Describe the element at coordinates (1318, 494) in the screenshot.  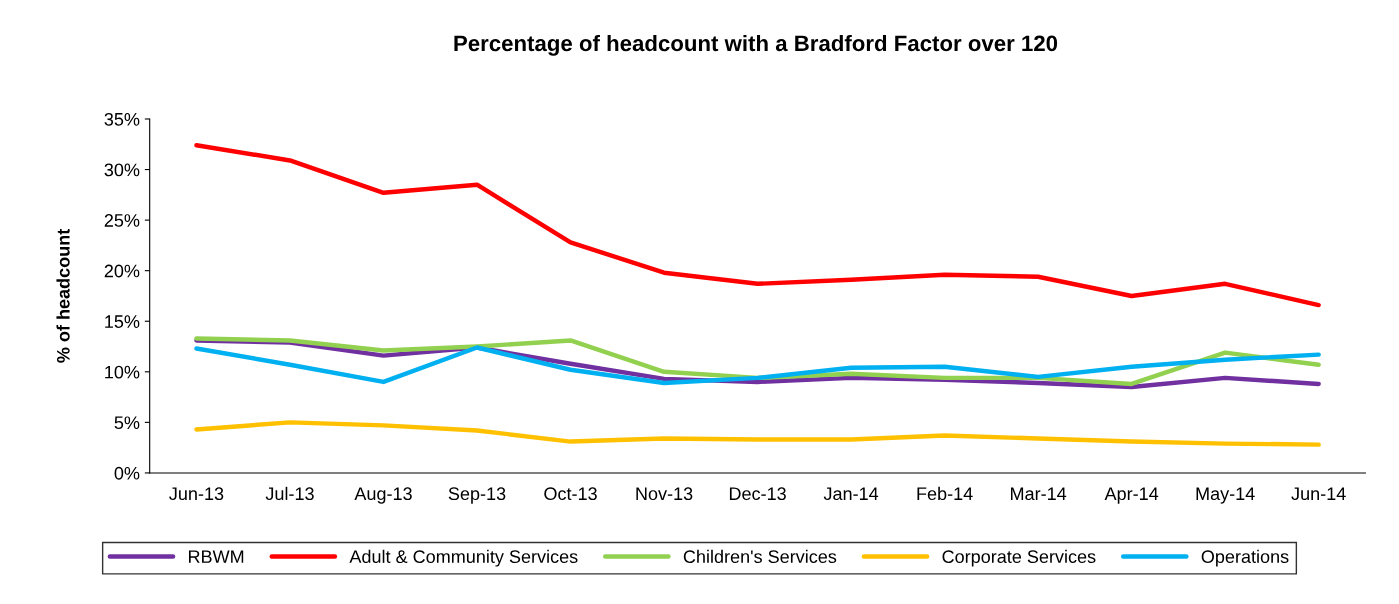
I see `x-tick-label: Jun-14` at that location.